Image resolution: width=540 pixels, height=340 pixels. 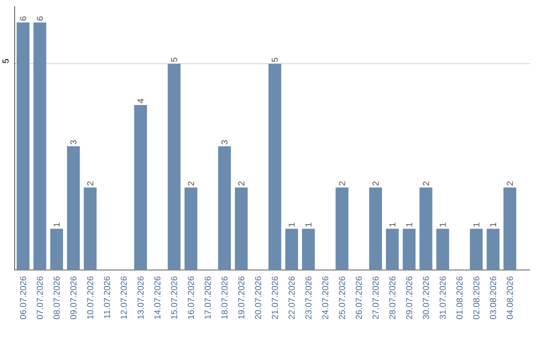 What do you see at coordinates (509, 298) in the screenshot?
I see `x-tick-label: 04.08.2026` at bounding box center [509, 298].